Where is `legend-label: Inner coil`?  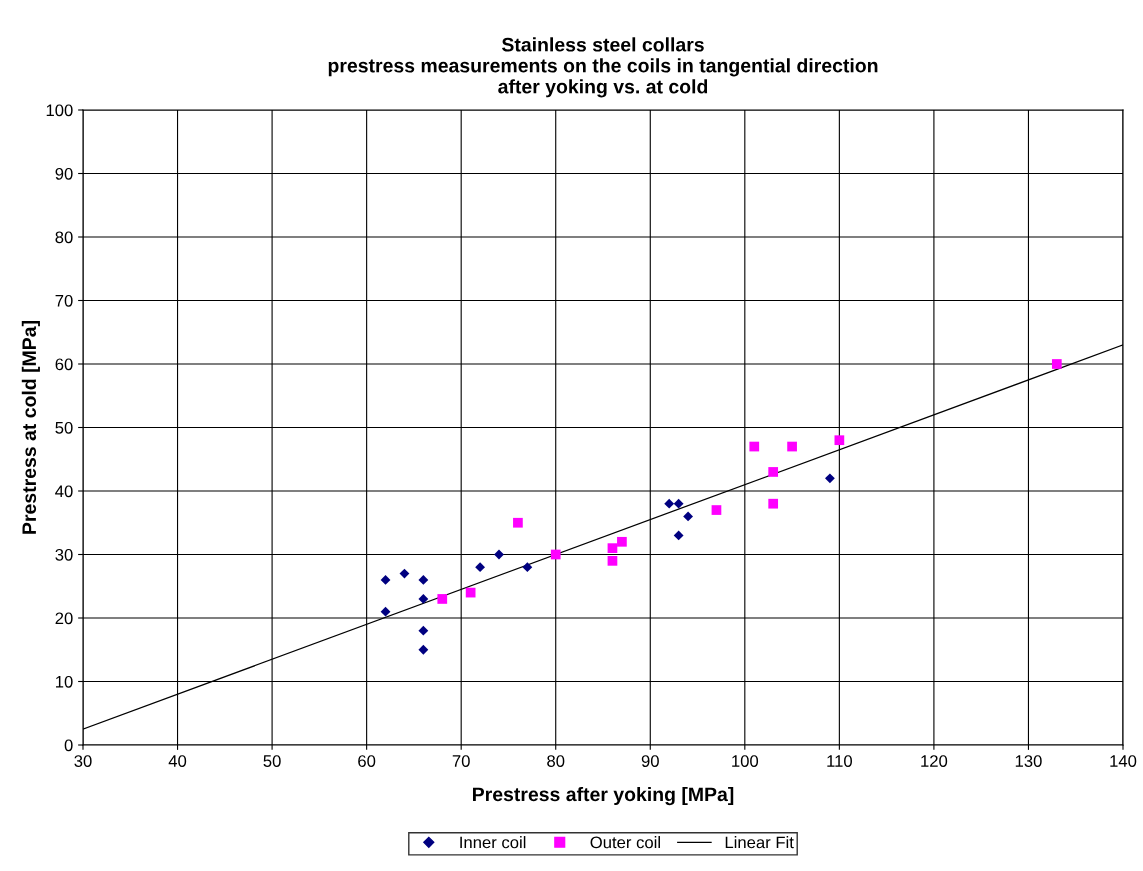
legend-label: Inner coil is located at coordinates (493, 842).